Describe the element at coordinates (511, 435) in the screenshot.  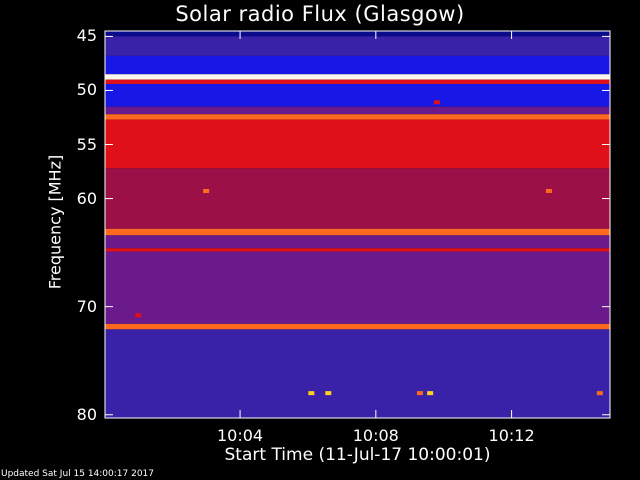
I see `x-tick-label: 10:12` at that location.